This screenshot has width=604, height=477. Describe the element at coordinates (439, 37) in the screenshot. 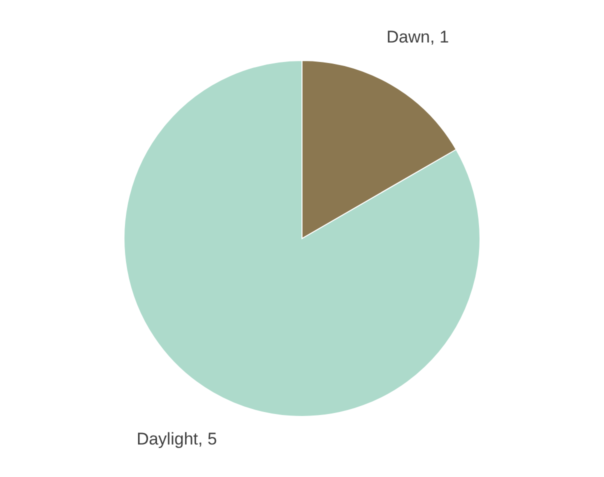

I see `data-label: , 1` at that location.